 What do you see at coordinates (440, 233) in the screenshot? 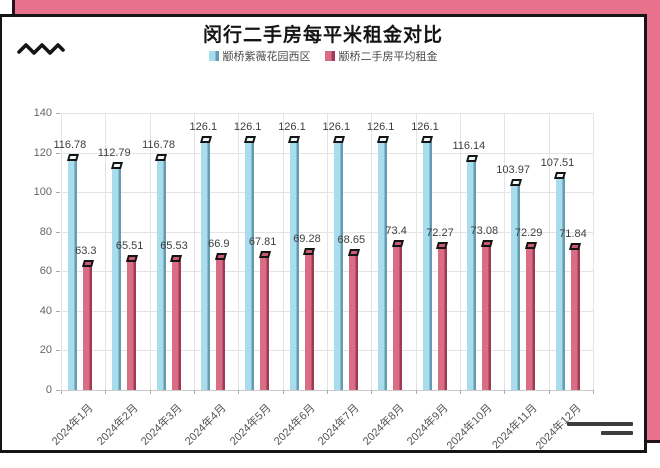
I see `value-label: 72.27` at bounding box center [440, 233].